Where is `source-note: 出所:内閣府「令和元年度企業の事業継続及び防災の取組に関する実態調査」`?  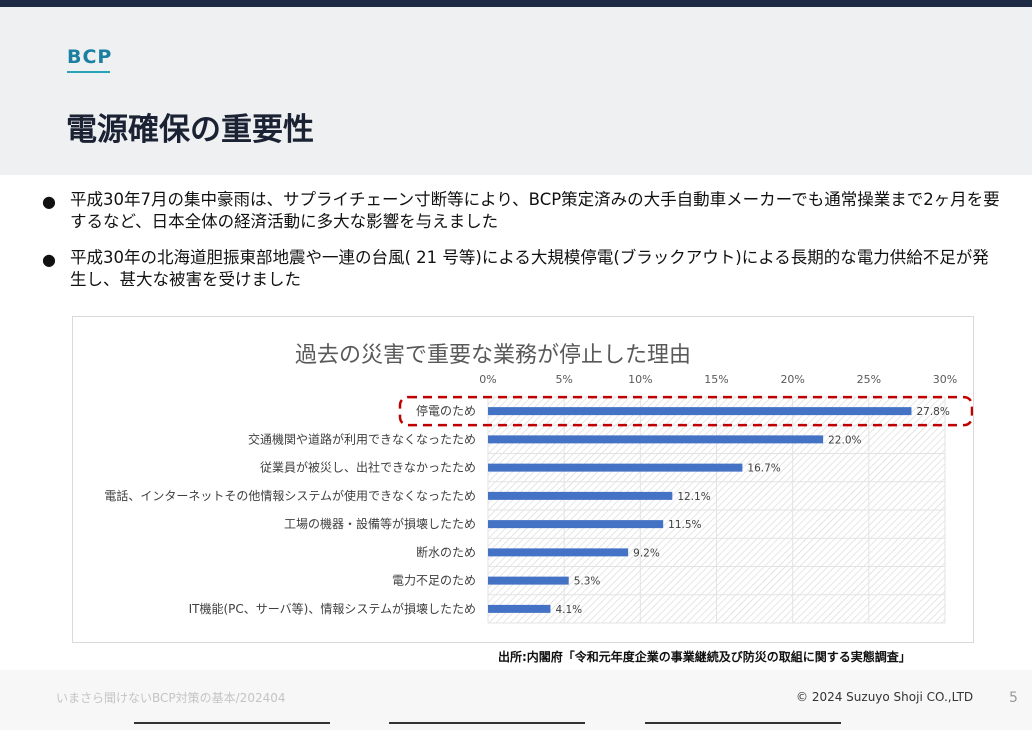 source-note: 出所:内閣府「令和元年度企業の事業継続及び防災の取組に関する実態調査」 is located at coordinates (704, 657).